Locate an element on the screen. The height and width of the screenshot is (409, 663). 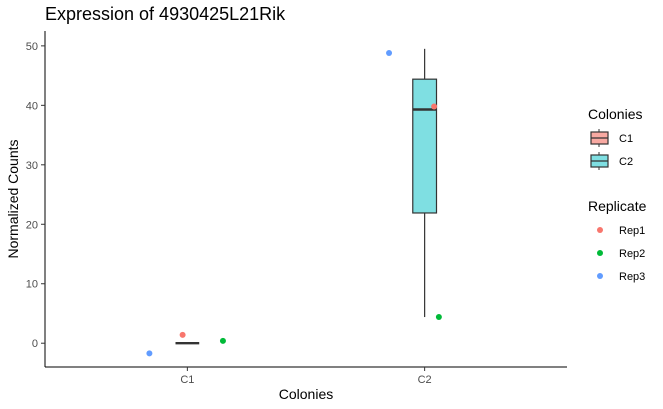
point-c2-rep3 is located at coordinates (389, 53).